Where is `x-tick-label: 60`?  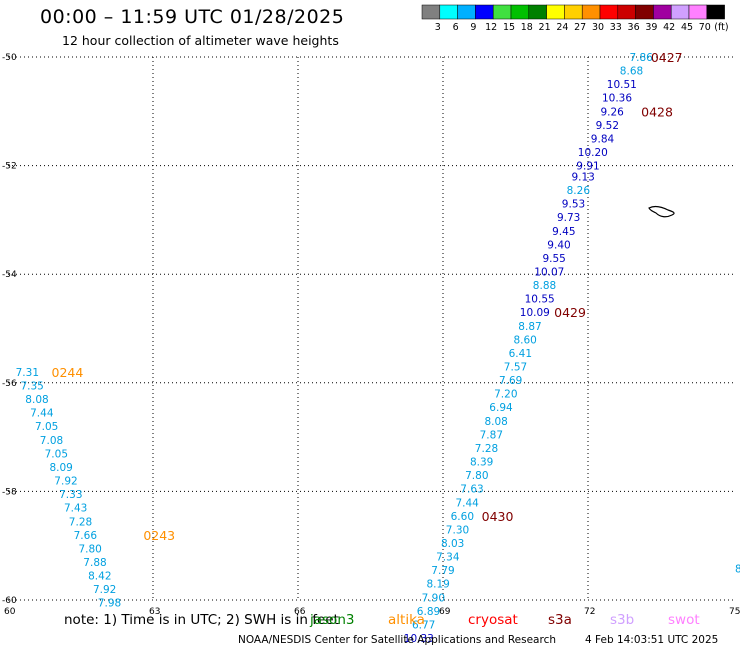
x-tick-label: 60 is located at coordinates (10, 612).